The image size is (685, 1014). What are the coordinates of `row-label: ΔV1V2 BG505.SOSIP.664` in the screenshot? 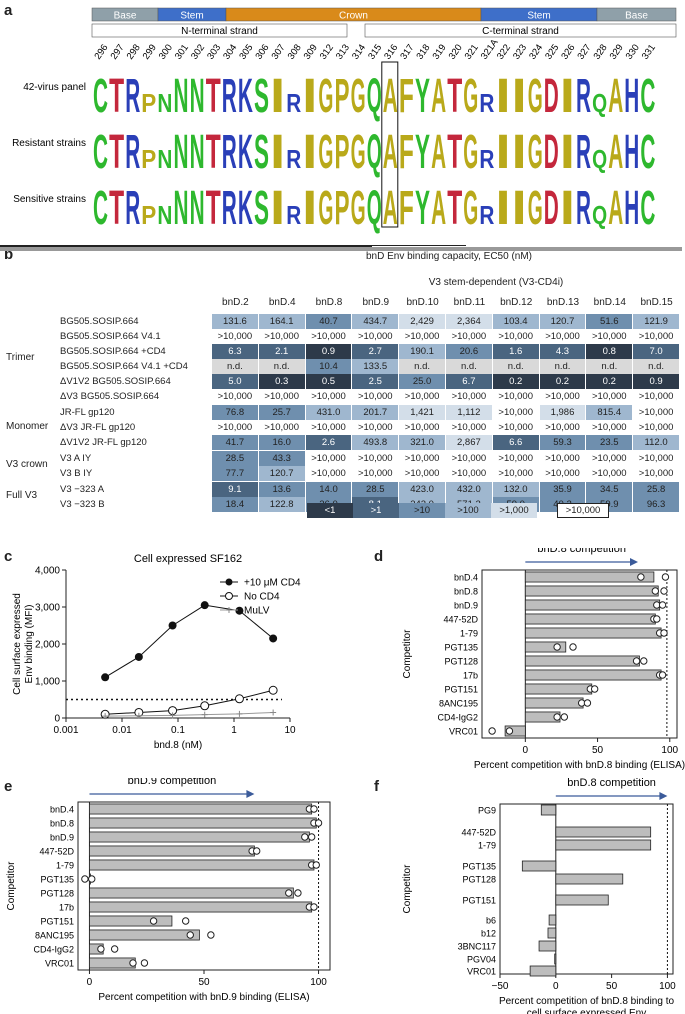 It's located at (115, 381).